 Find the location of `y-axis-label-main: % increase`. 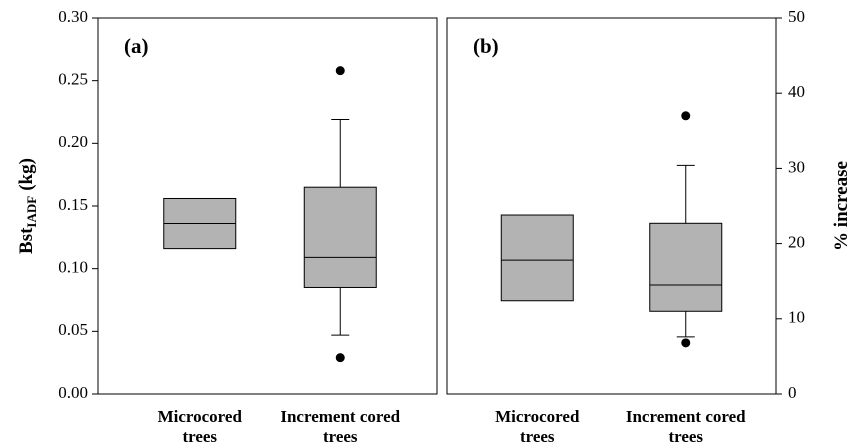

y-axis-label-main: % increase is located at coordinates (841, 206).